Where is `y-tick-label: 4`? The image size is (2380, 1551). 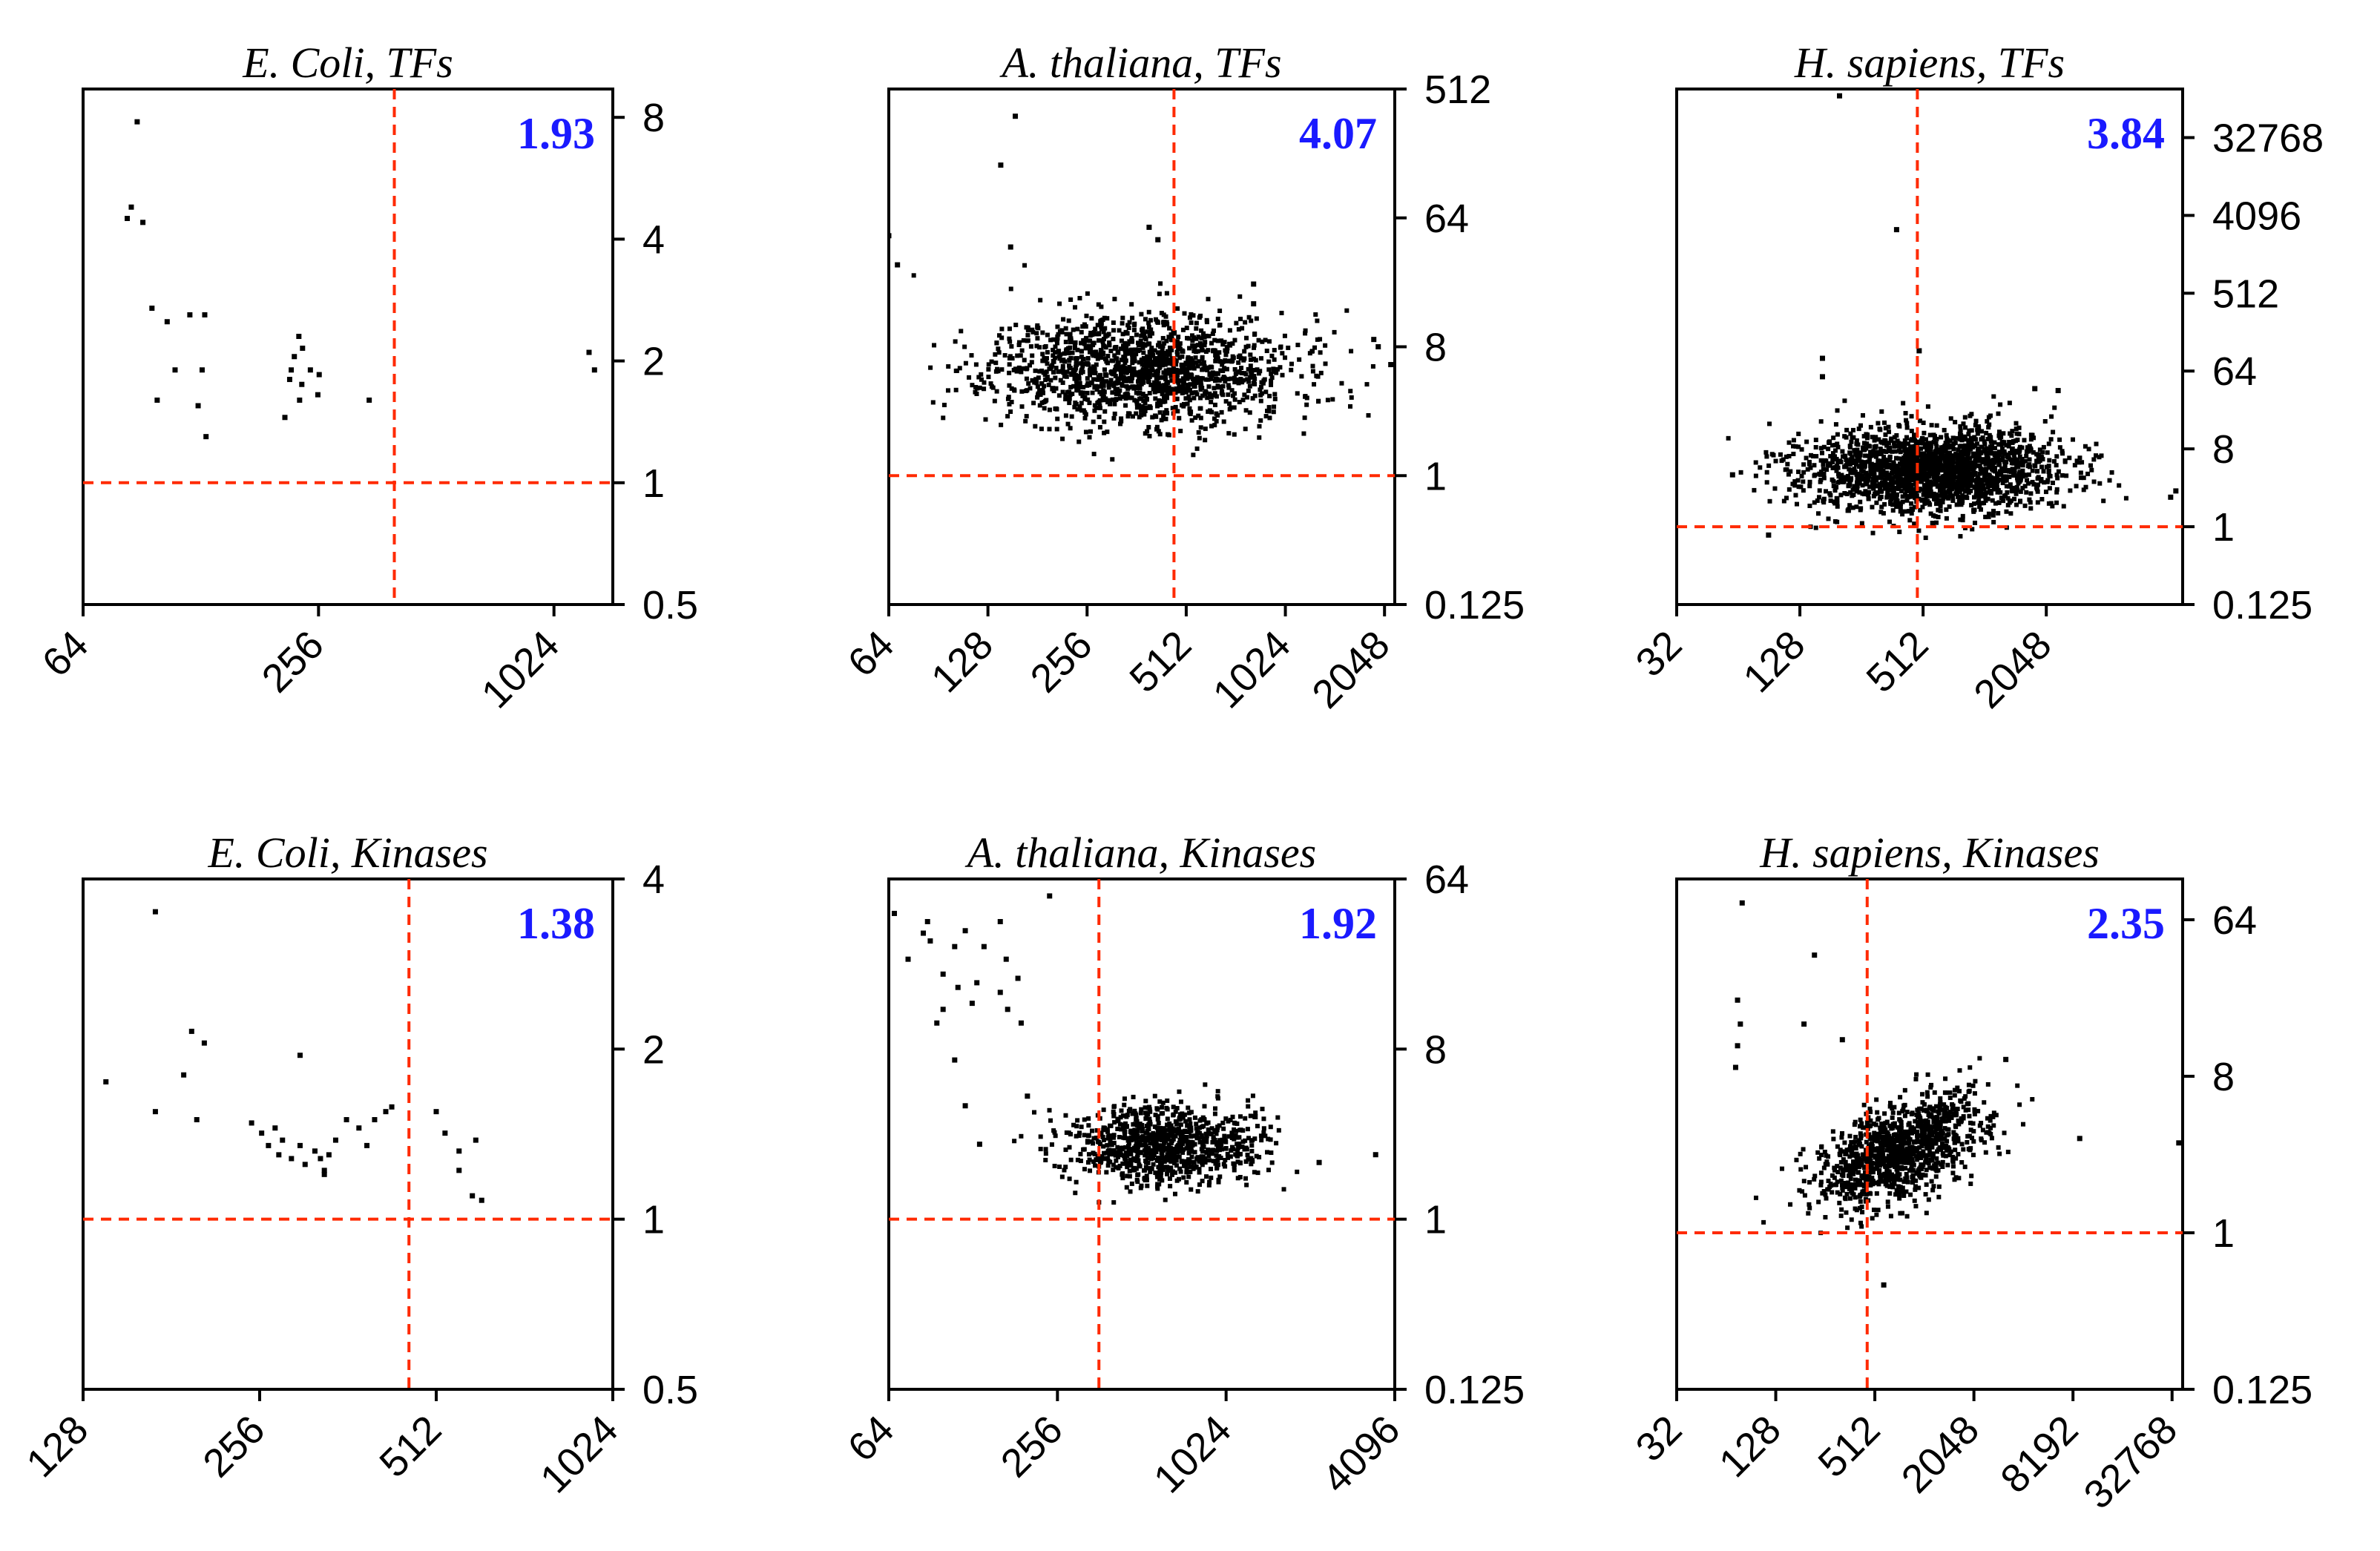 y-tick-label: 4 is located at coordinates (654, 239).